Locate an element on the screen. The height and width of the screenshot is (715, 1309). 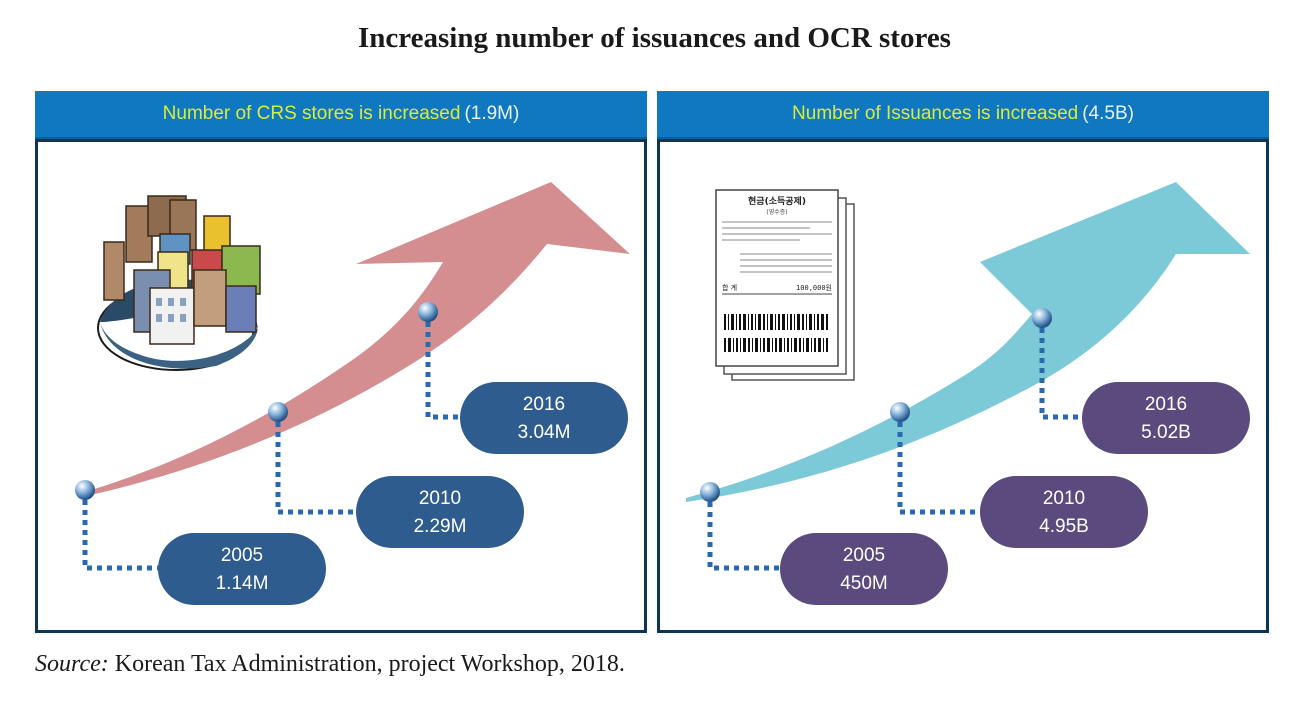
receipt-total-label: 합 계 is located at coordinates (729, 287).